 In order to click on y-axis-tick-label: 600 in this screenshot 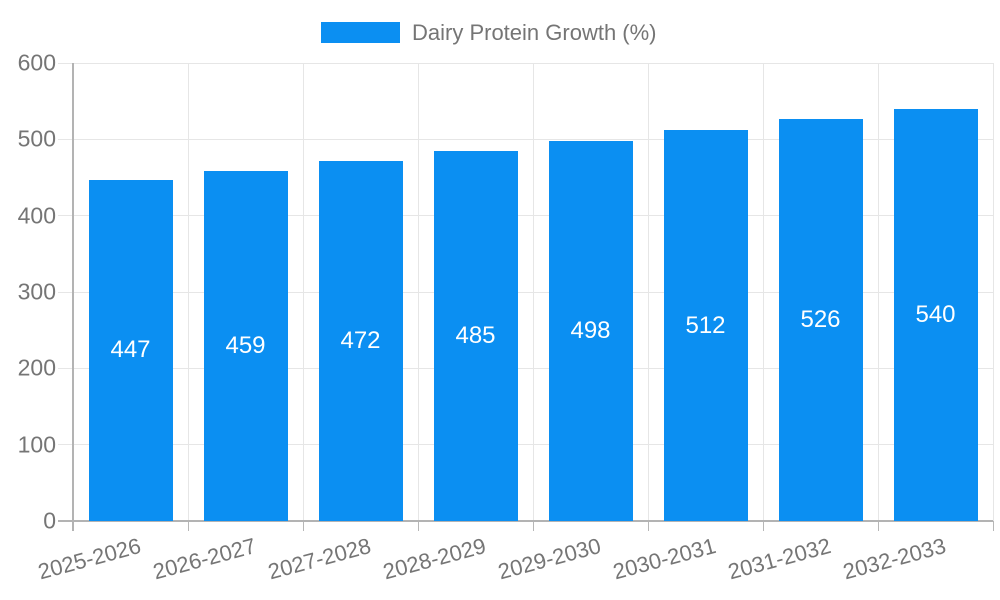, I will do `click(36, 62)`.